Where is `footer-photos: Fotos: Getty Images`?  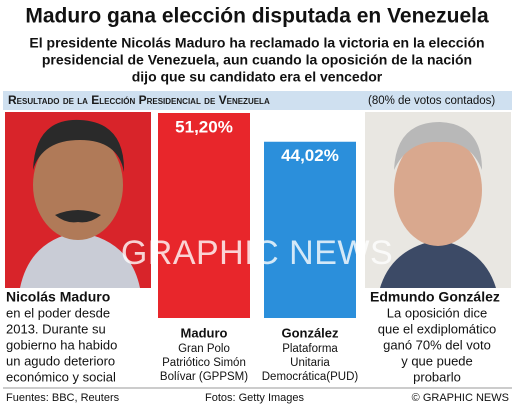 footer-photos: Fotos: Getty Images is located at coordinates (255, 398).